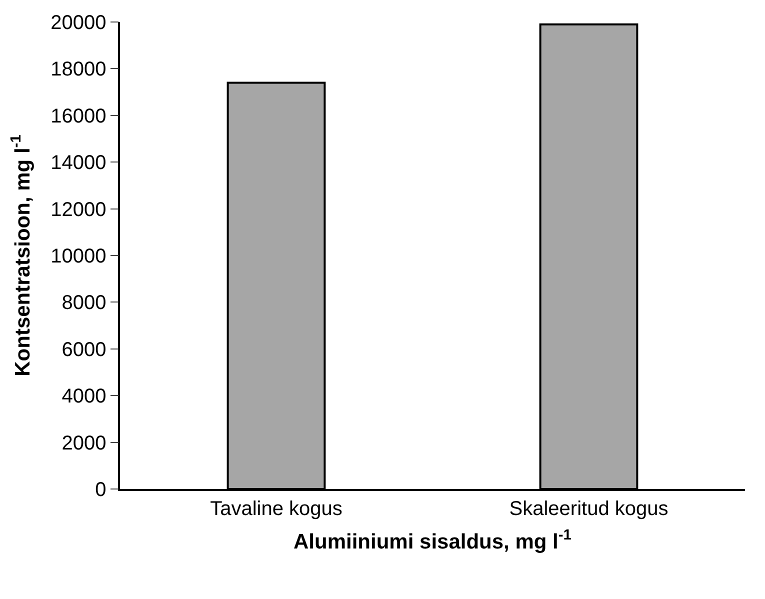 This screenshot has width=765, height=599. I want to click on x-axis-title: Alumiiniumi sisaldus, mg l$^{-1}$, so click(433, 541).